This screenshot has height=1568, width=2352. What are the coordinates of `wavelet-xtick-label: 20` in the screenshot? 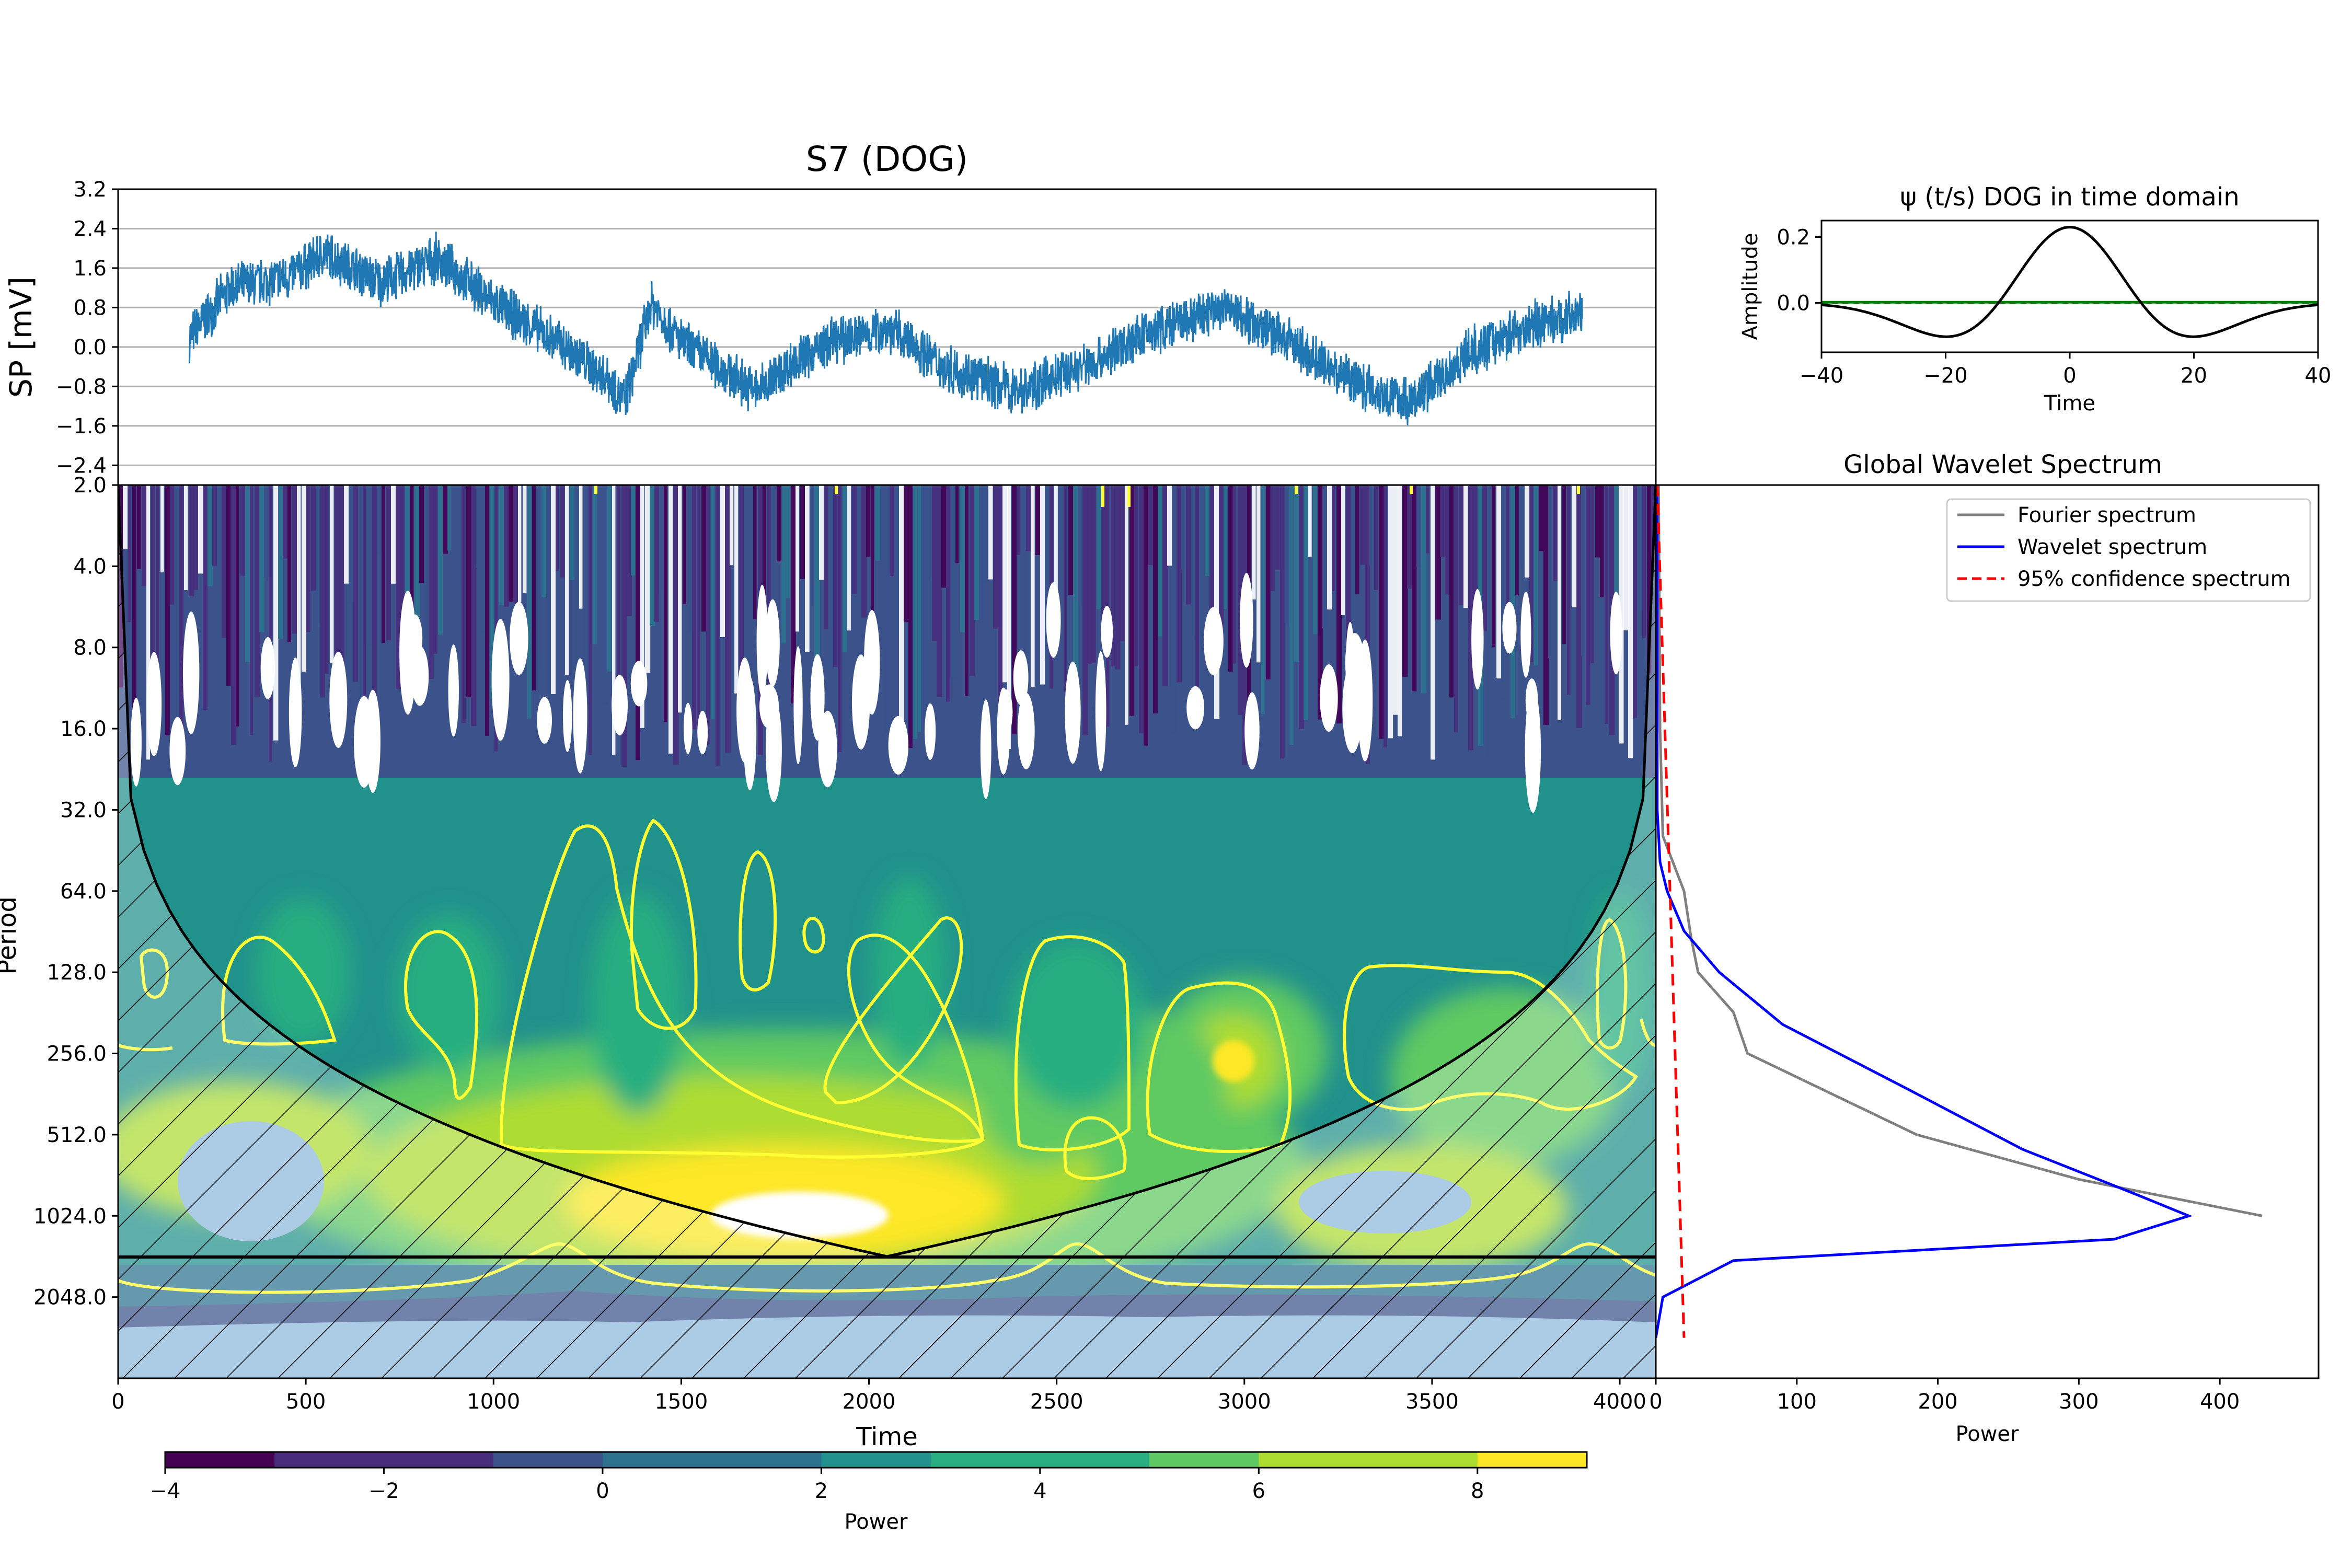 It's located at (2194, 376).